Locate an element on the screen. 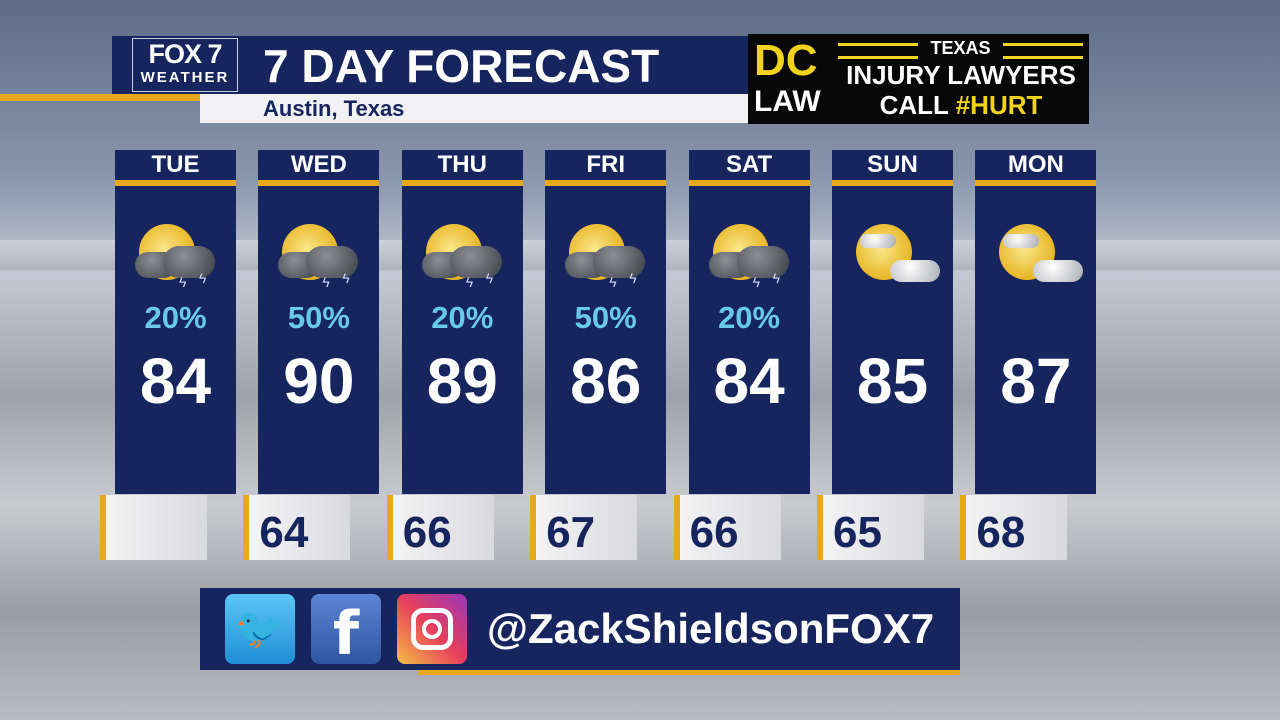  ad-brand-top: DC is located at coordinates (786, 60).